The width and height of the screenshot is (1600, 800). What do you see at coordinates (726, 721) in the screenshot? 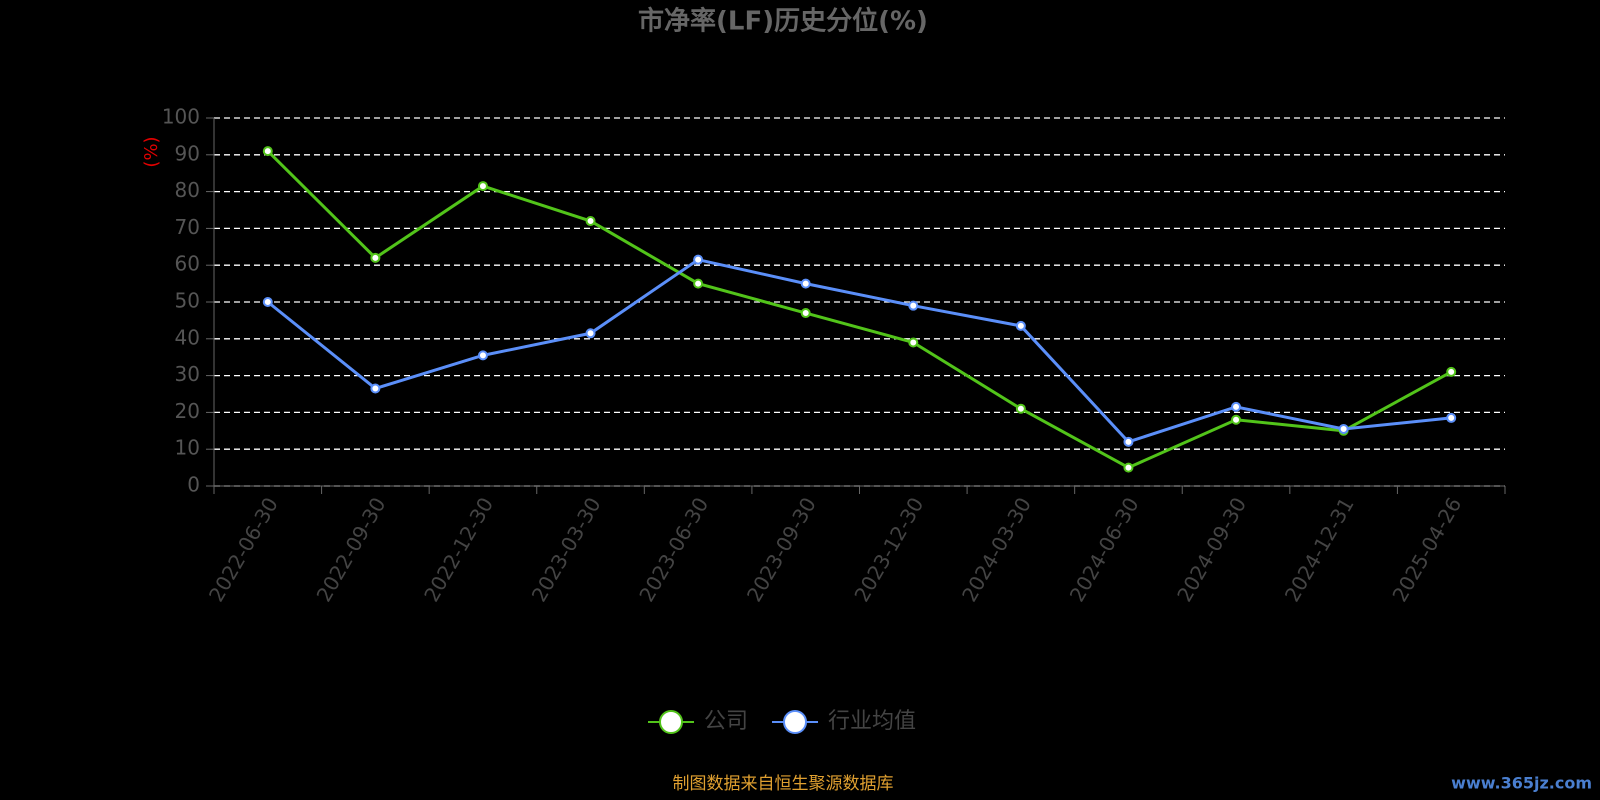
I see `legend-label: 公司` at bounding box center [726, 721].